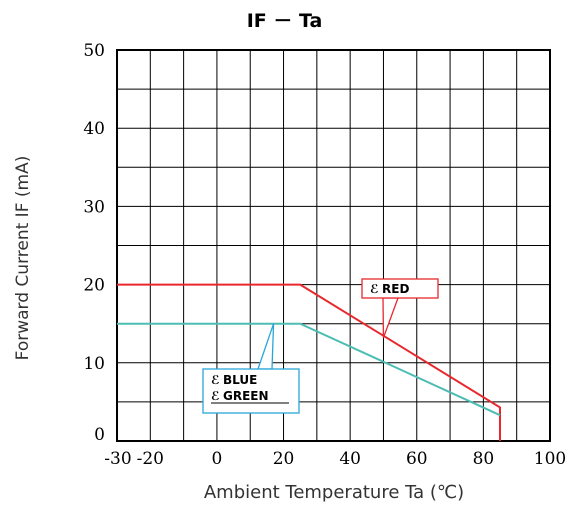  Describe the element at coordinates (94, 364) in the screenshot. I see `y-tick-label: 10` at that location.